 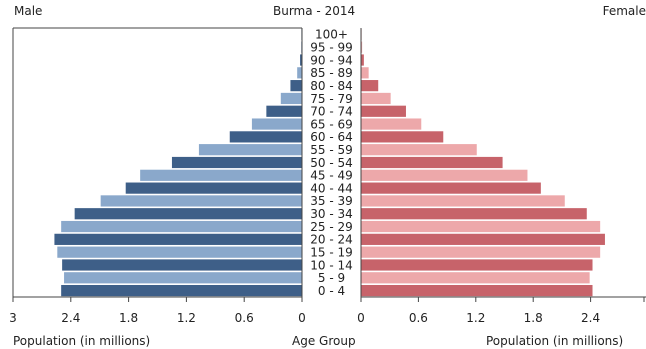 What do you see at coordinates (331, 291) in the screenshot?
I see `age-group-tick-label: 0 - 4` at bounding box center [331, 291].